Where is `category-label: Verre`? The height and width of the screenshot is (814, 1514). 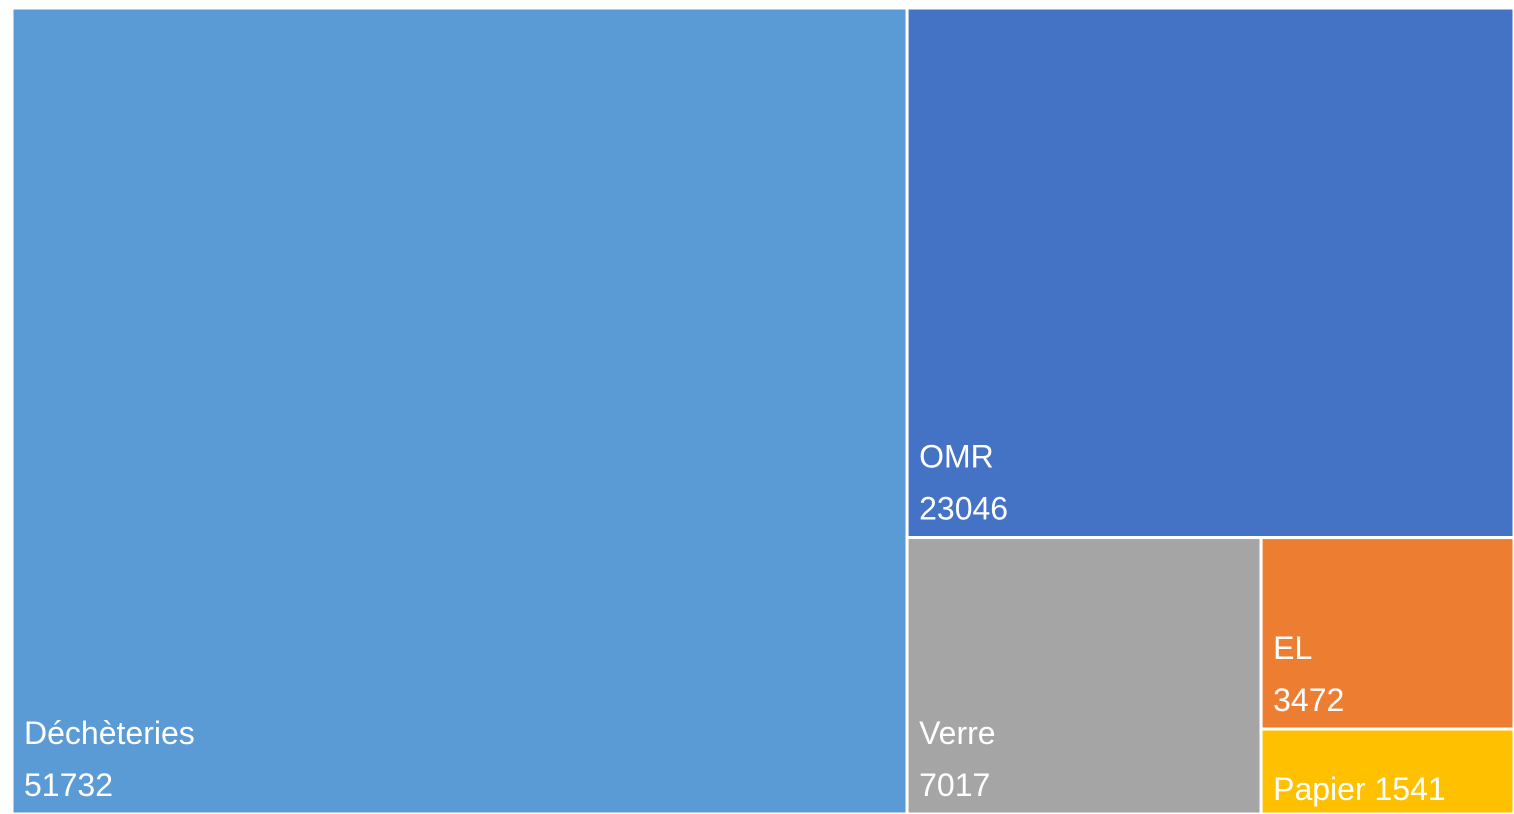
category-label: Verre is located at coordinates (957, 733).